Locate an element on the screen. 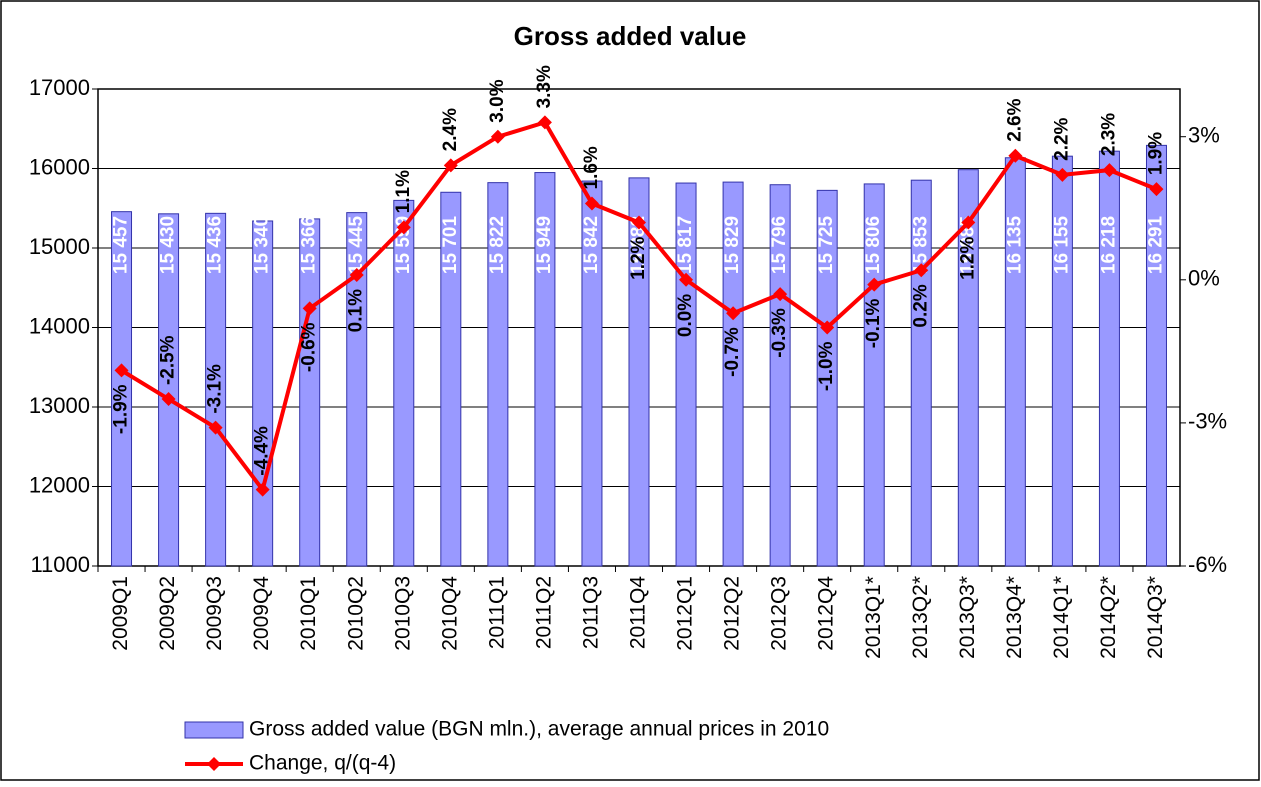  y-tick-label: 11000 is located at coordinates (60, 564).